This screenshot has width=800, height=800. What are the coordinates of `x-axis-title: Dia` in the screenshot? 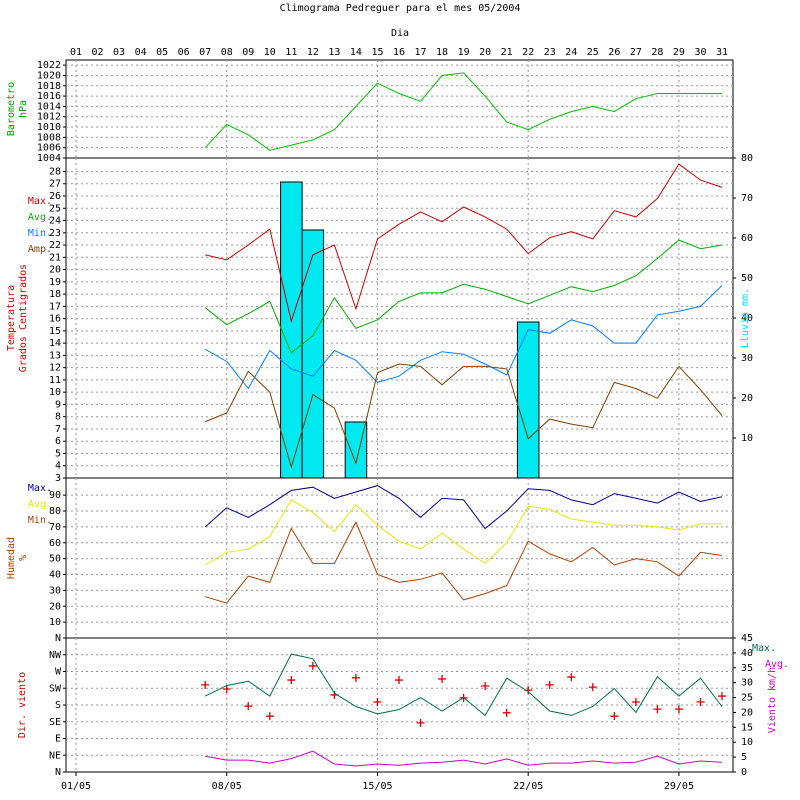 It's located at (400, 33).